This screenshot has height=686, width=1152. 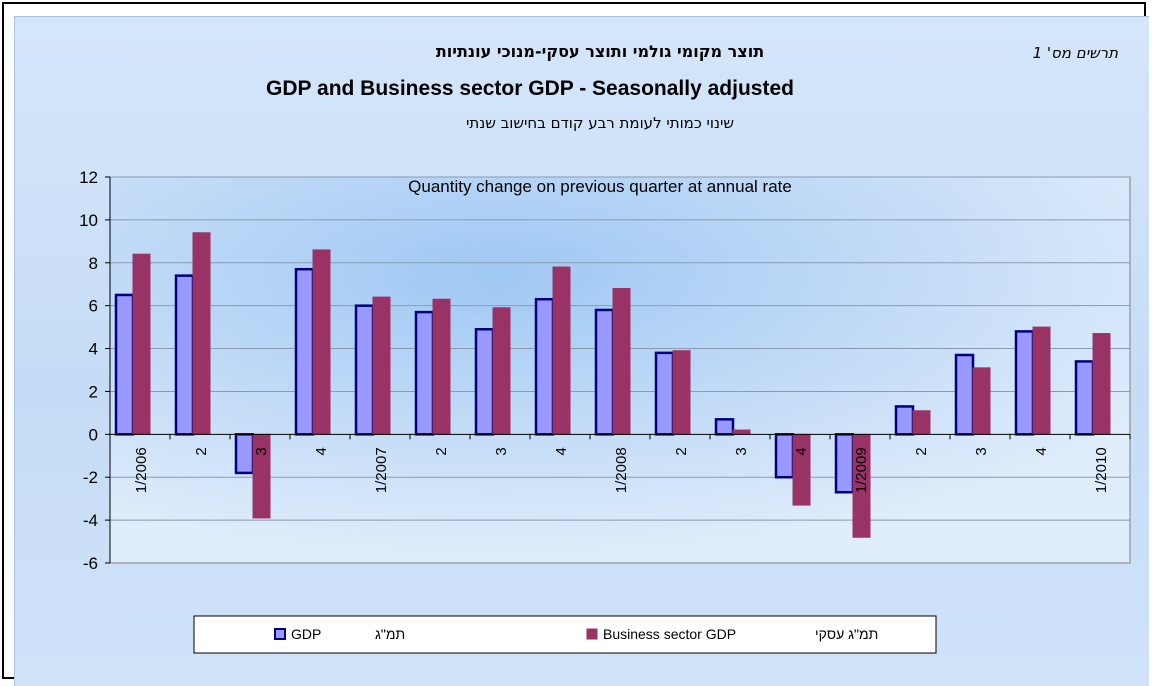 What do you see at coordinates (93, 306) in the screenshot?
I see `y-tick-label: 6` at bounding box center [93, 306].